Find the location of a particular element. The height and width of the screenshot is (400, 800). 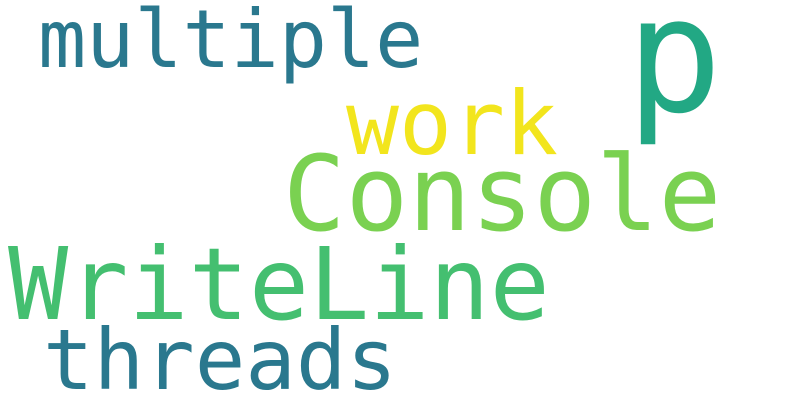

word-p: p is located at coordinates (674, 74).